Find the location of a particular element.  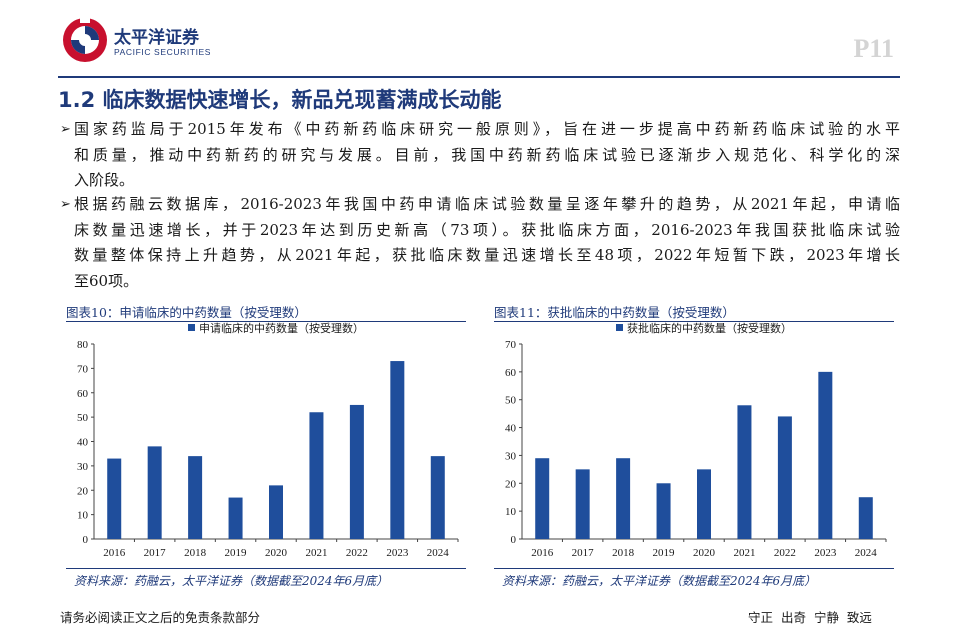

paragraph-line: 入阶段。 is located at coordinates (104, 180).